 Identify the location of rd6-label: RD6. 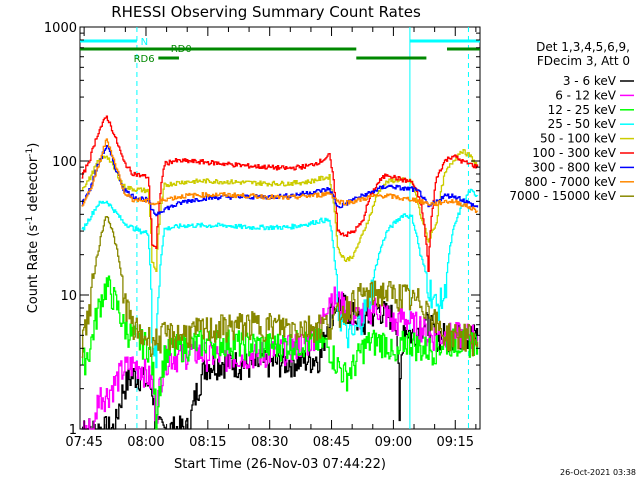
(144, 59).